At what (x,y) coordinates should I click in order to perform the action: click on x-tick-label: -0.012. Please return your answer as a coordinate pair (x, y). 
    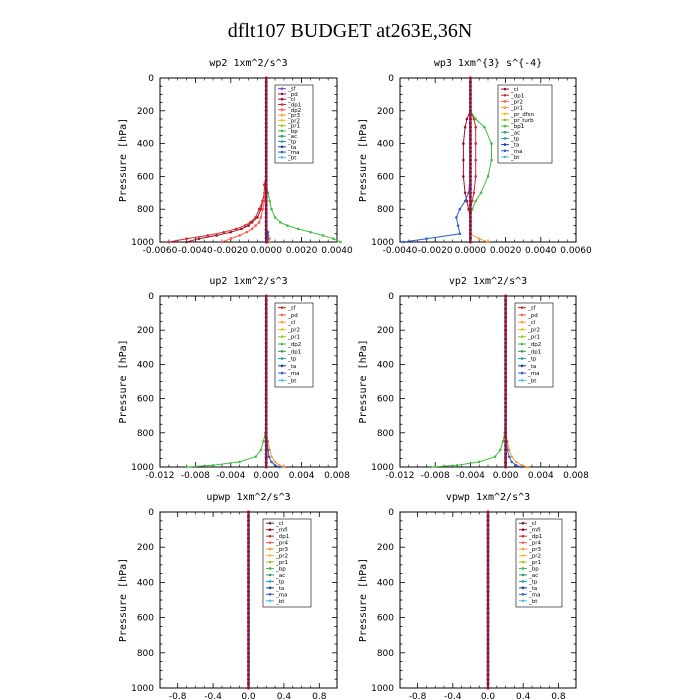
    Looking at the image, I should click on (159, 476).